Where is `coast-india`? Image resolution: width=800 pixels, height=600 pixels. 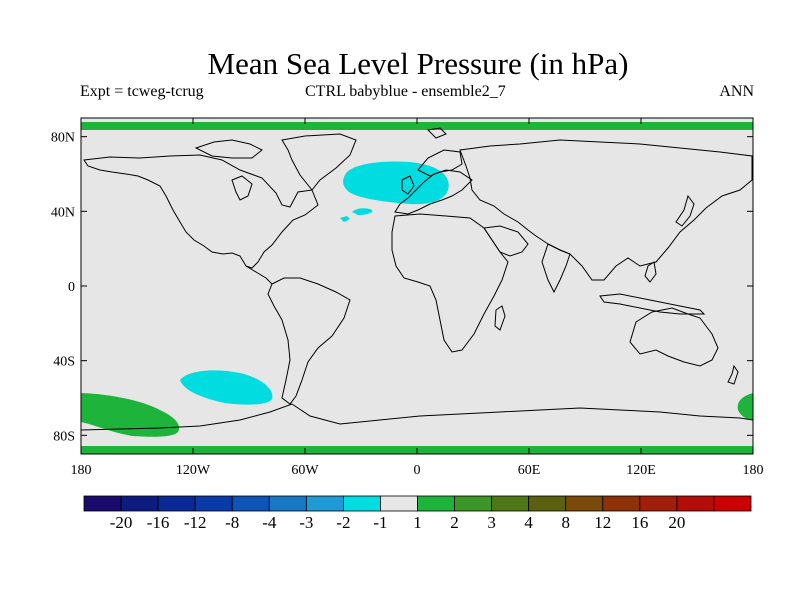 coast-india is located at coordinates (556, 268).